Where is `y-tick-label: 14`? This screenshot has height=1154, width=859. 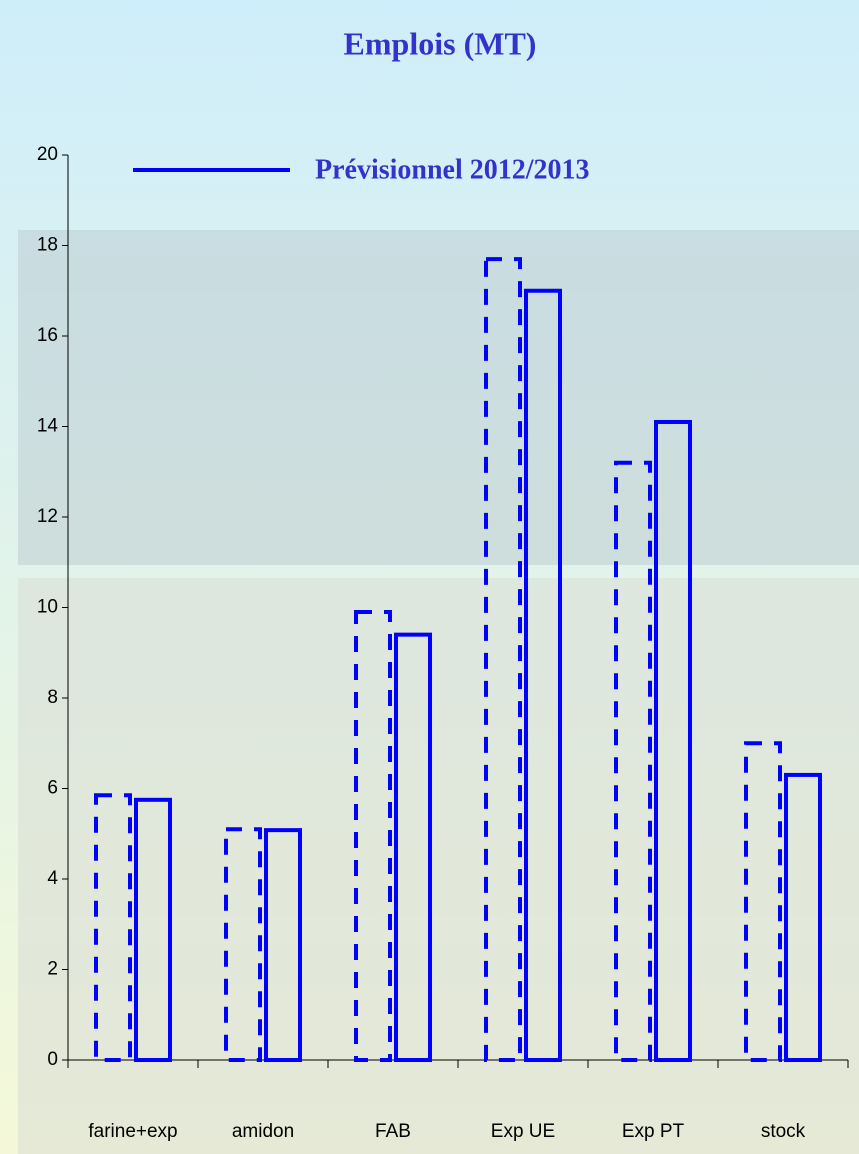
y-tick-label: 14 is located at coordinates (48, 426).